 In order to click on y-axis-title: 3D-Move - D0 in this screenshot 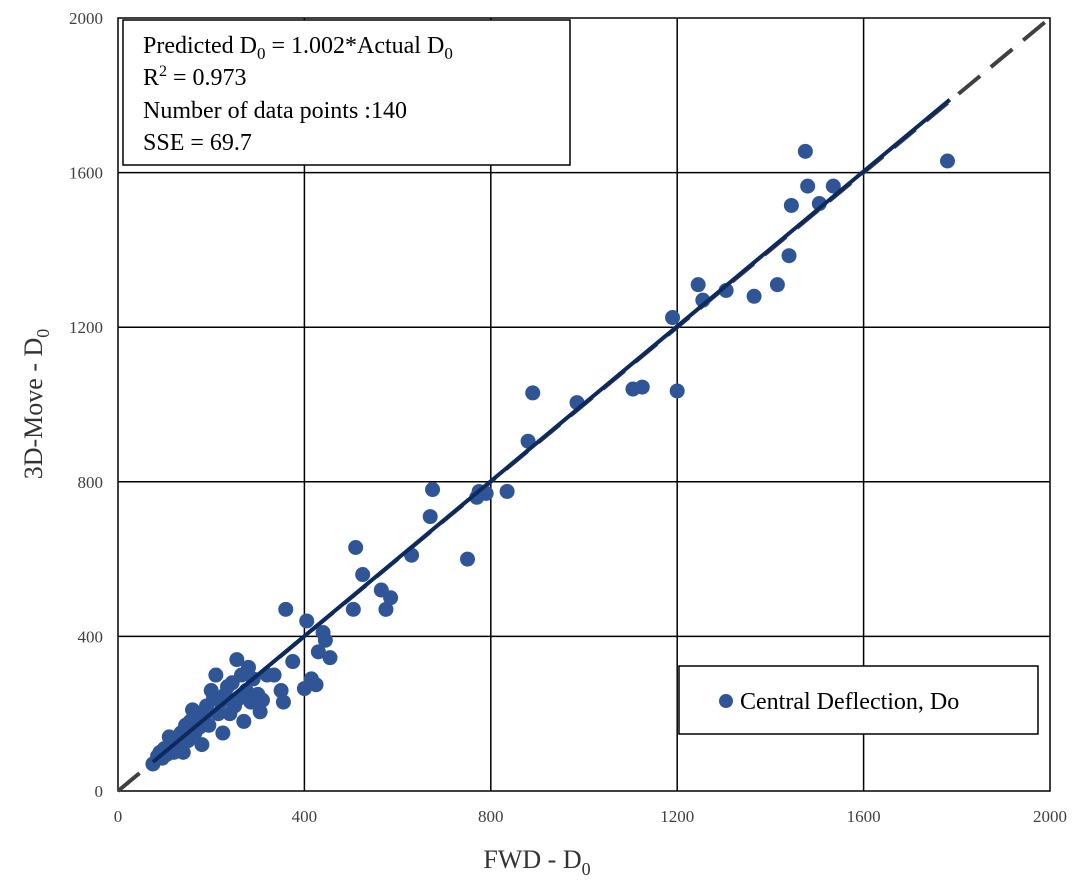, I will do `click(36, 404)`.